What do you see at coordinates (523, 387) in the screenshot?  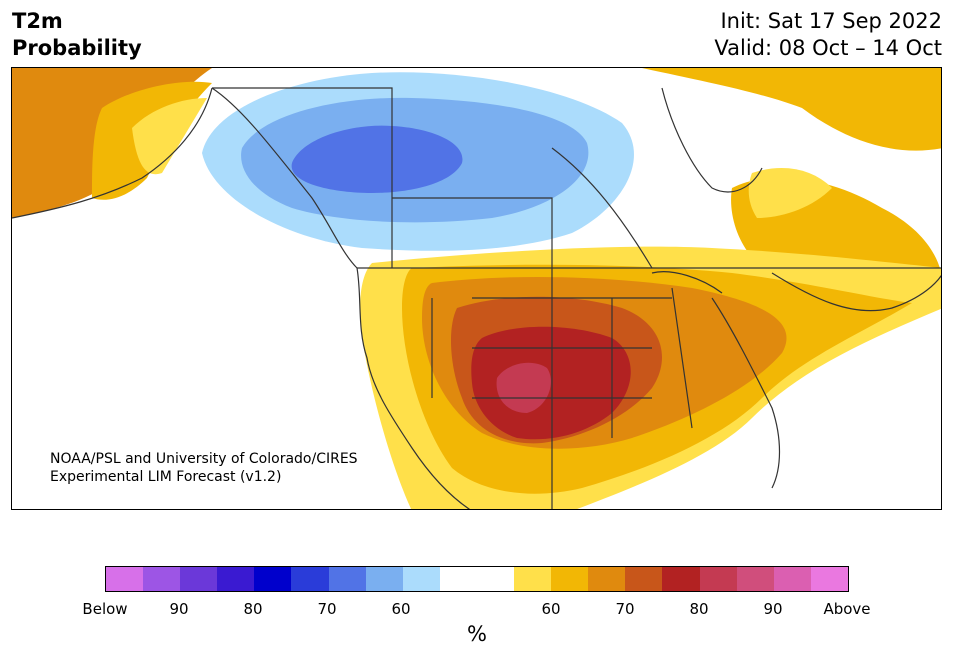 I see `above-max-region` at bounding box center [523, 387].